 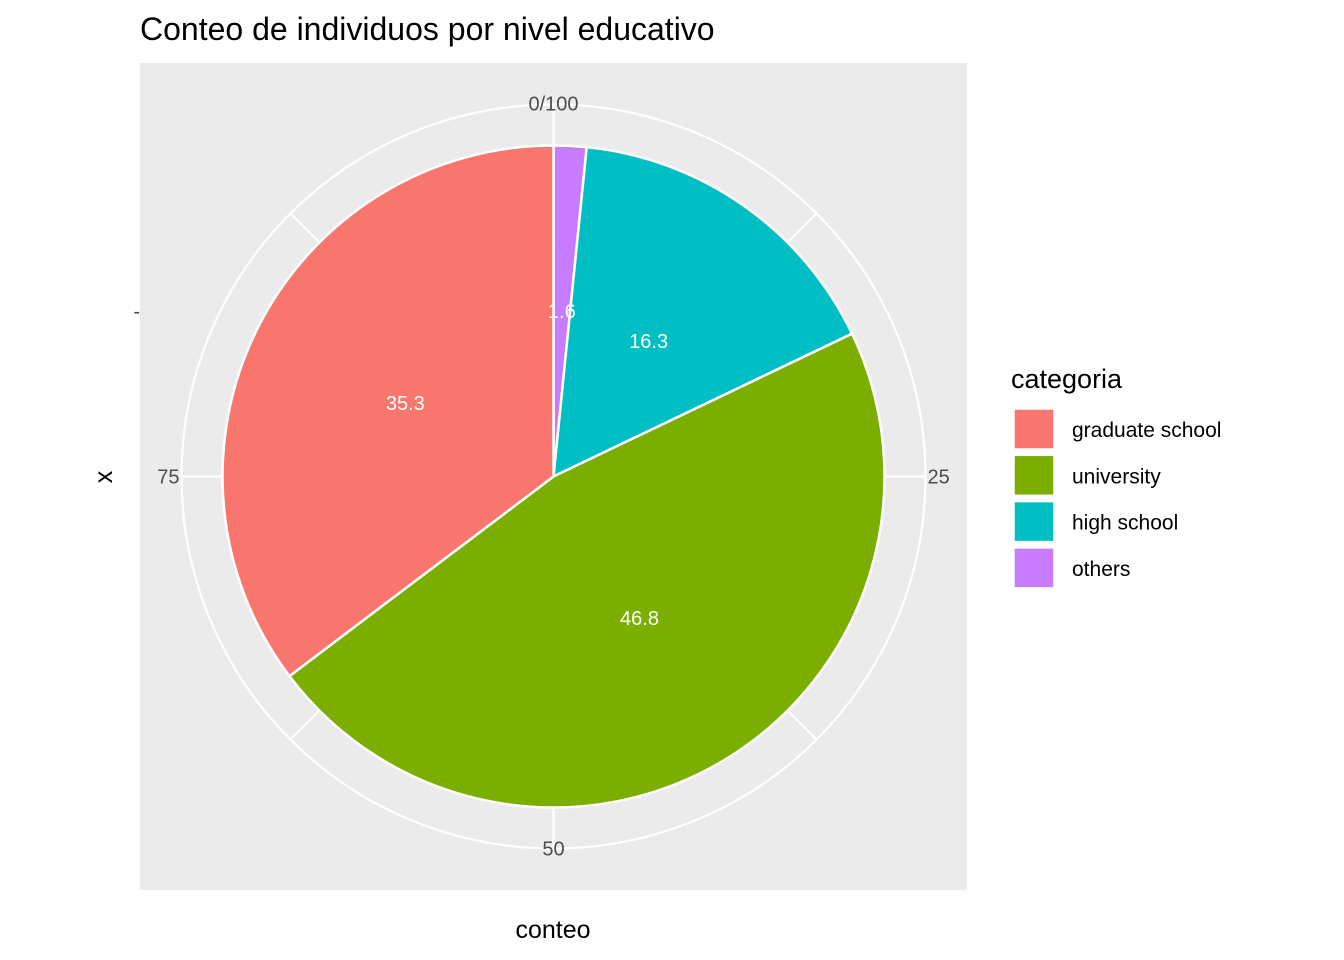 What do you see at coordinates (552, 930) in the screenshot?
I see `x-axis-title: conteo` at bounding box center [552, 930].